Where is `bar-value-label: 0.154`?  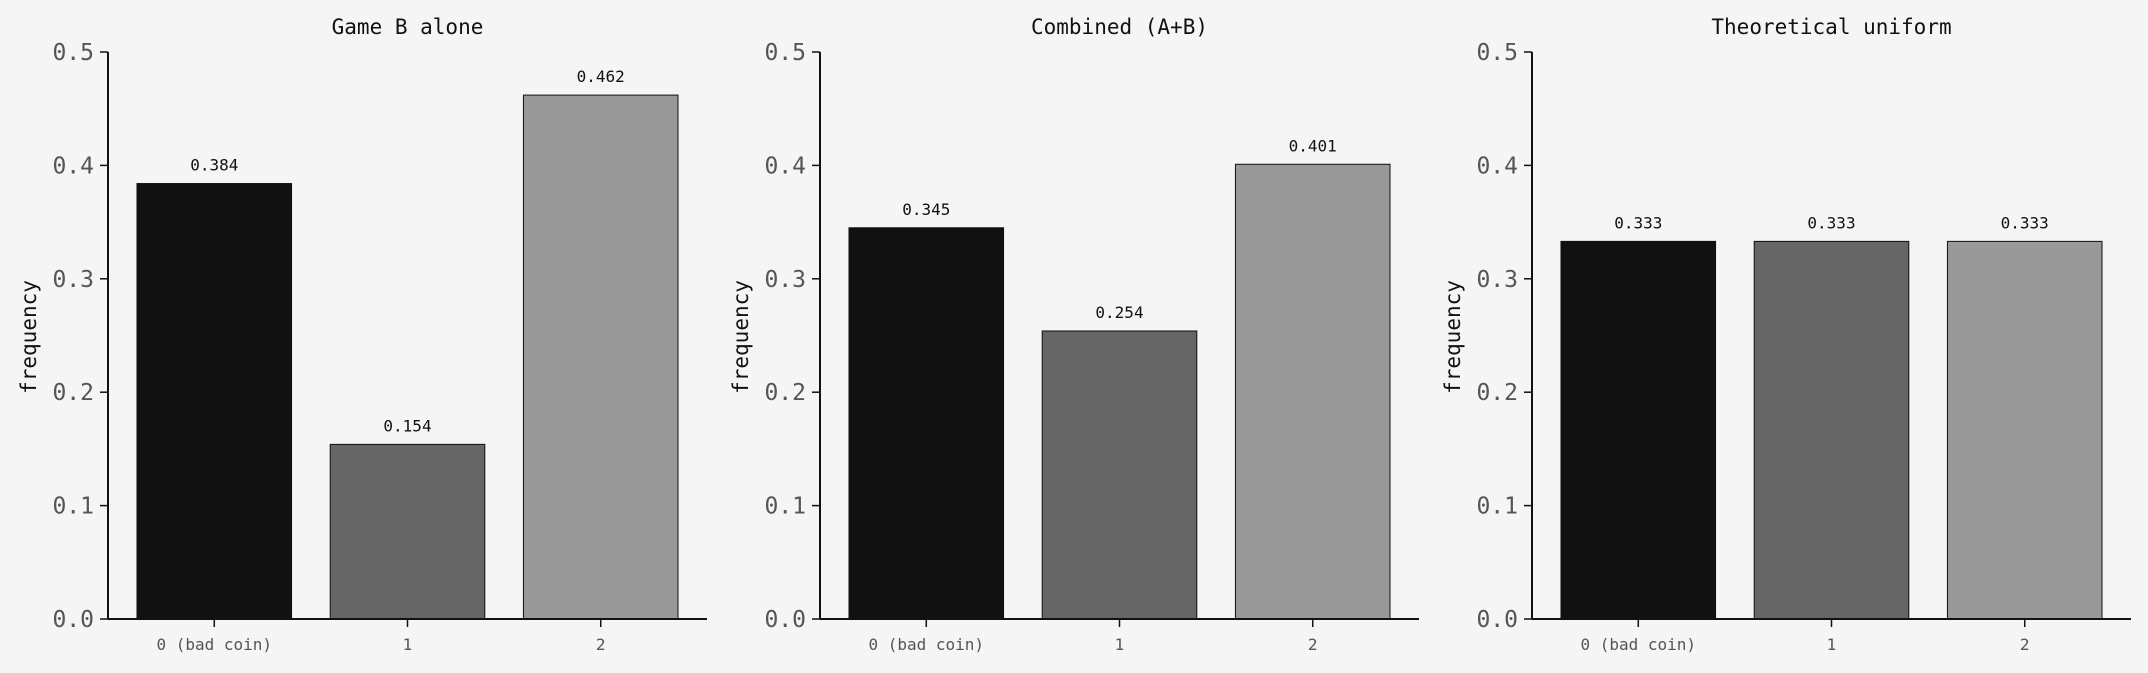
bar-value-label: 0.154 is located at coordinates (407, 425).